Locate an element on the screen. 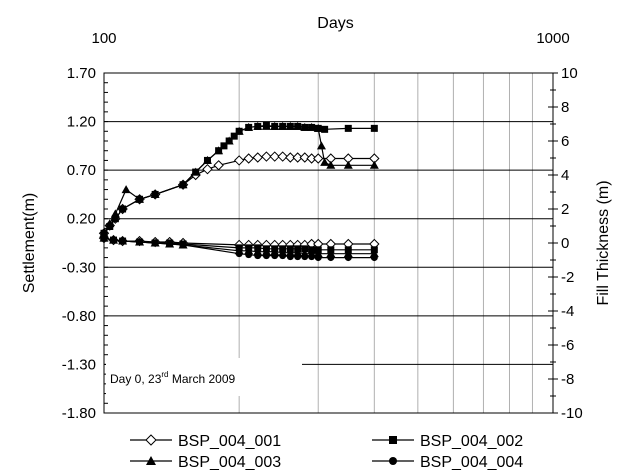 This screenshot has height=474, width=637. annotation-box: Day 0, 23rd March 2009 is located at coordinates (204, 377).